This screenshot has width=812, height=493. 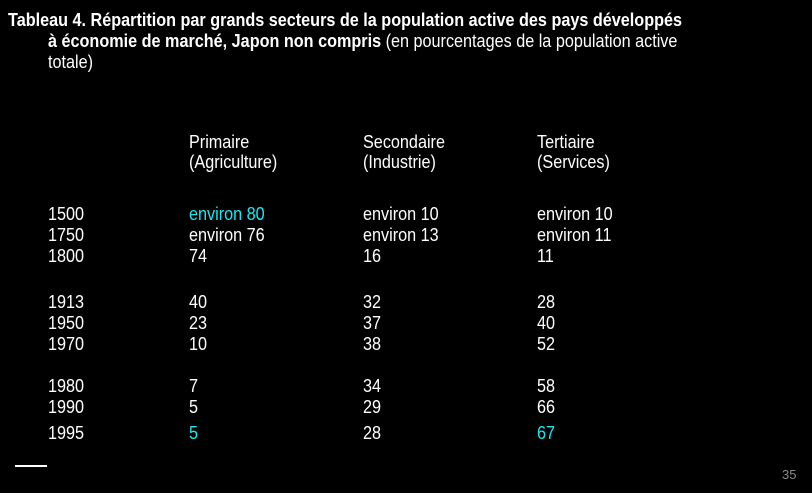 What do you see at coordinates (574, 235) in the screenshot?
I see `row-cell-tertiaire: environ 11` at bounding box center [574, 235].